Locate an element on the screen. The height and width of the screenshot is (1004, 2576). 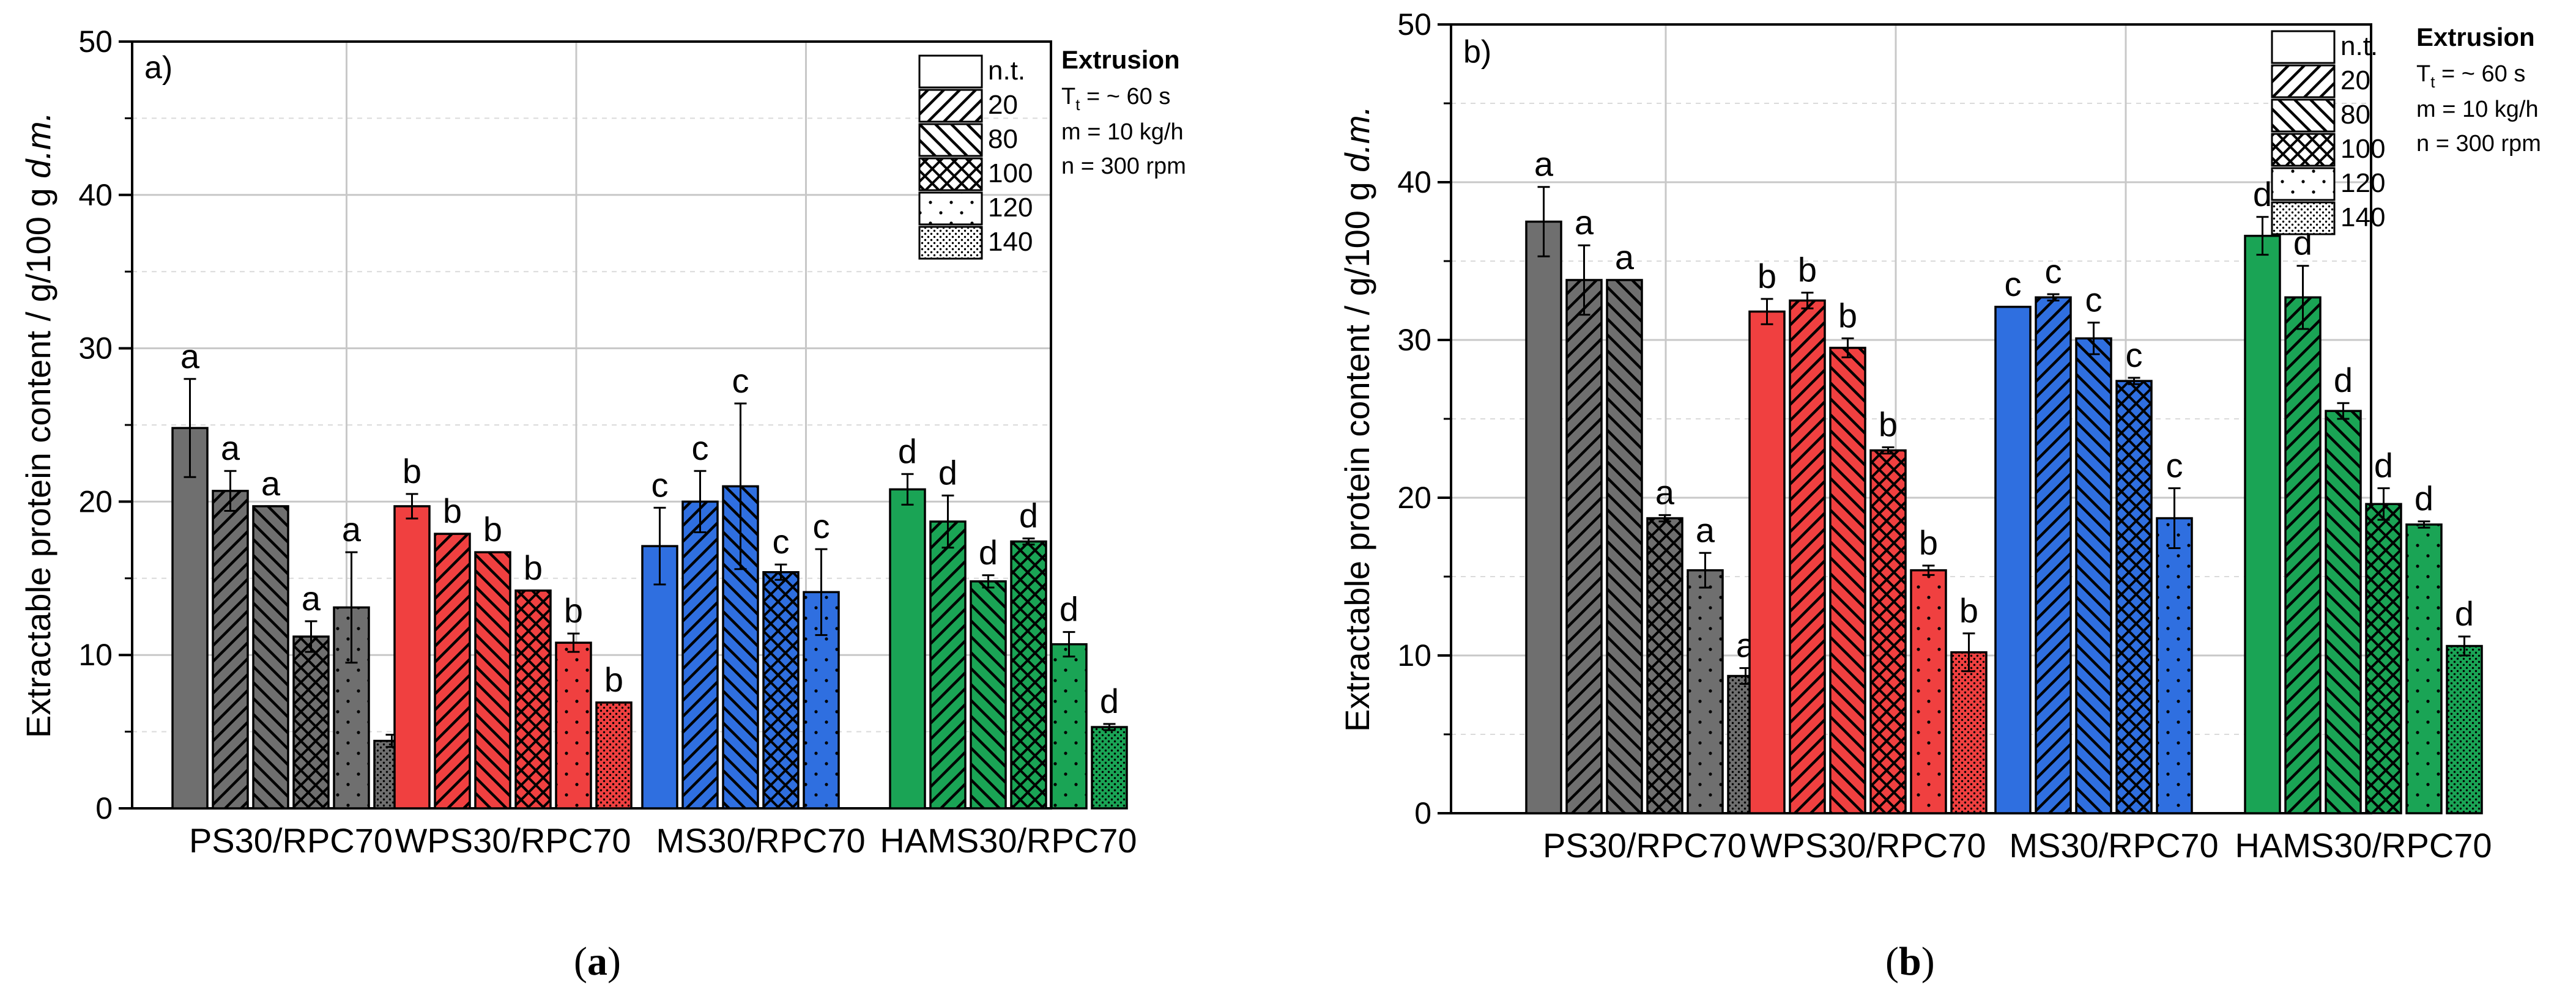
legend: n.t. 20 80 100 120 140 is located at coordinates (975, 157).